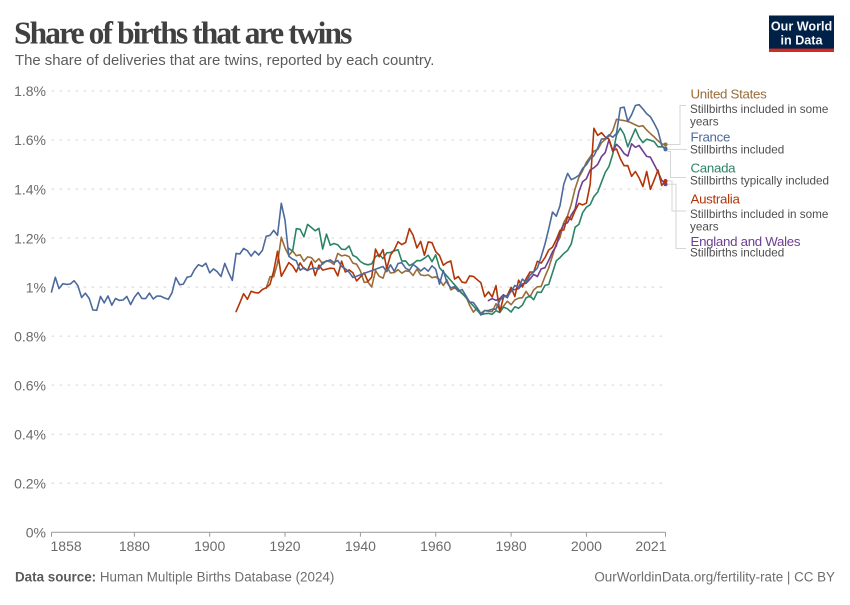  Describe the element at coordinates (716, 198) in the screenshot. I see `svg-text: Australia` at that location.